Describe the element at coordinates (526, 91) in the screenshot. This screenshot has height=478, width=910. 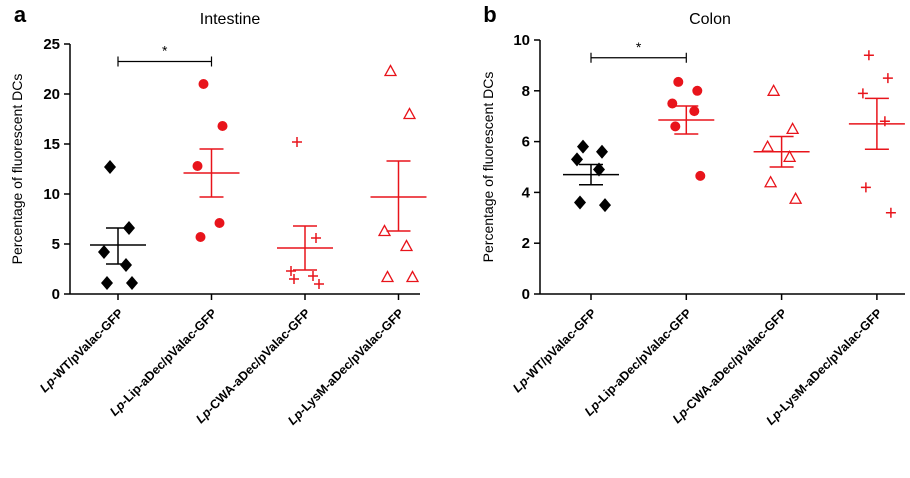
I see `y-tick-label: 8` at that location.